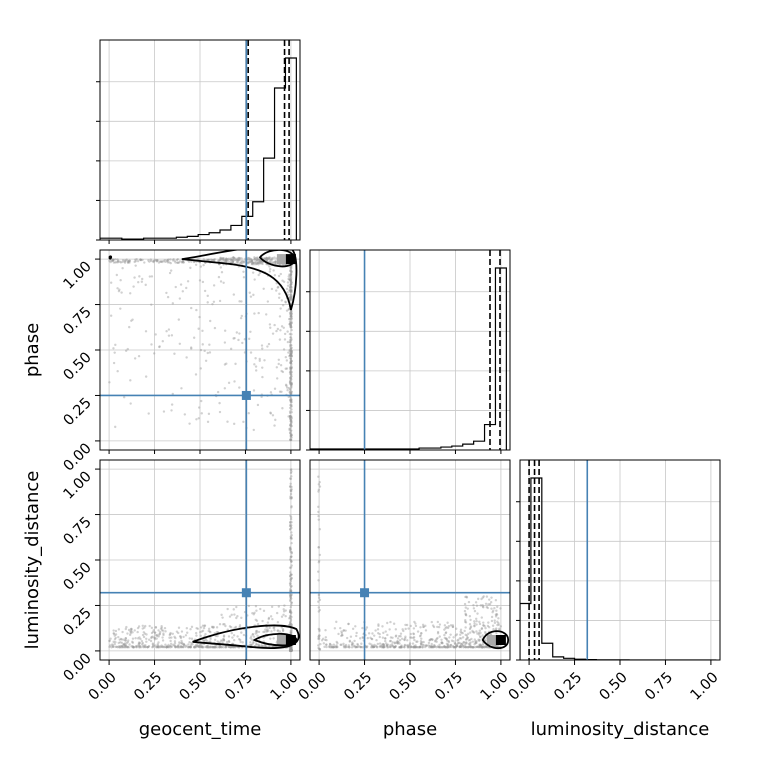 Image resolution: width=760 pixels, height=760 pixels. Describe the element at coordinates (78, 622) in the screenshot. I see `ytick-label: 0.25` at that location.